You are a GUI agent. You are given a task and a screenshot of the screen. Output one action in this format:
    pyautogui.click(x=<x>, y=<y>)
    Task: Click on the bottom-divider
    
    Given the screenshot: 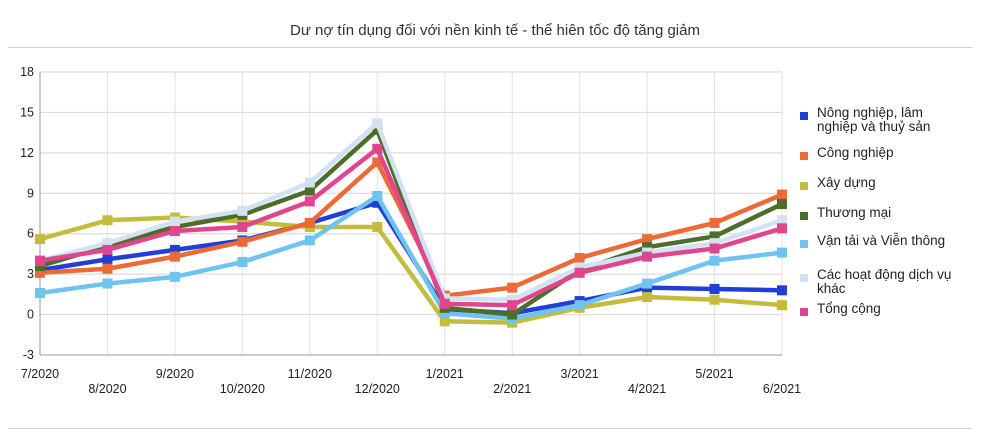 What is the action you would take?
    pyautogui.click(x=490, y=428)
    